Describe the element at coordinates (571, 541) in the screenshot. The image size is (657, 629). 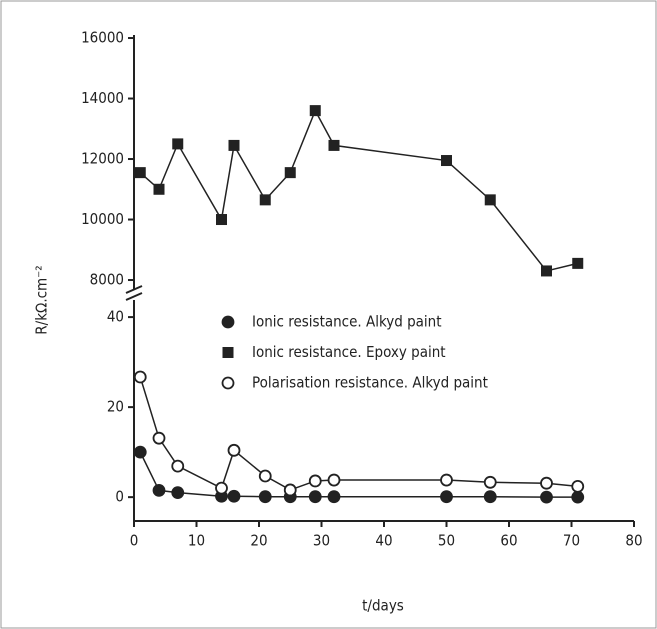
I see `x-tick-label: 70` at that location.